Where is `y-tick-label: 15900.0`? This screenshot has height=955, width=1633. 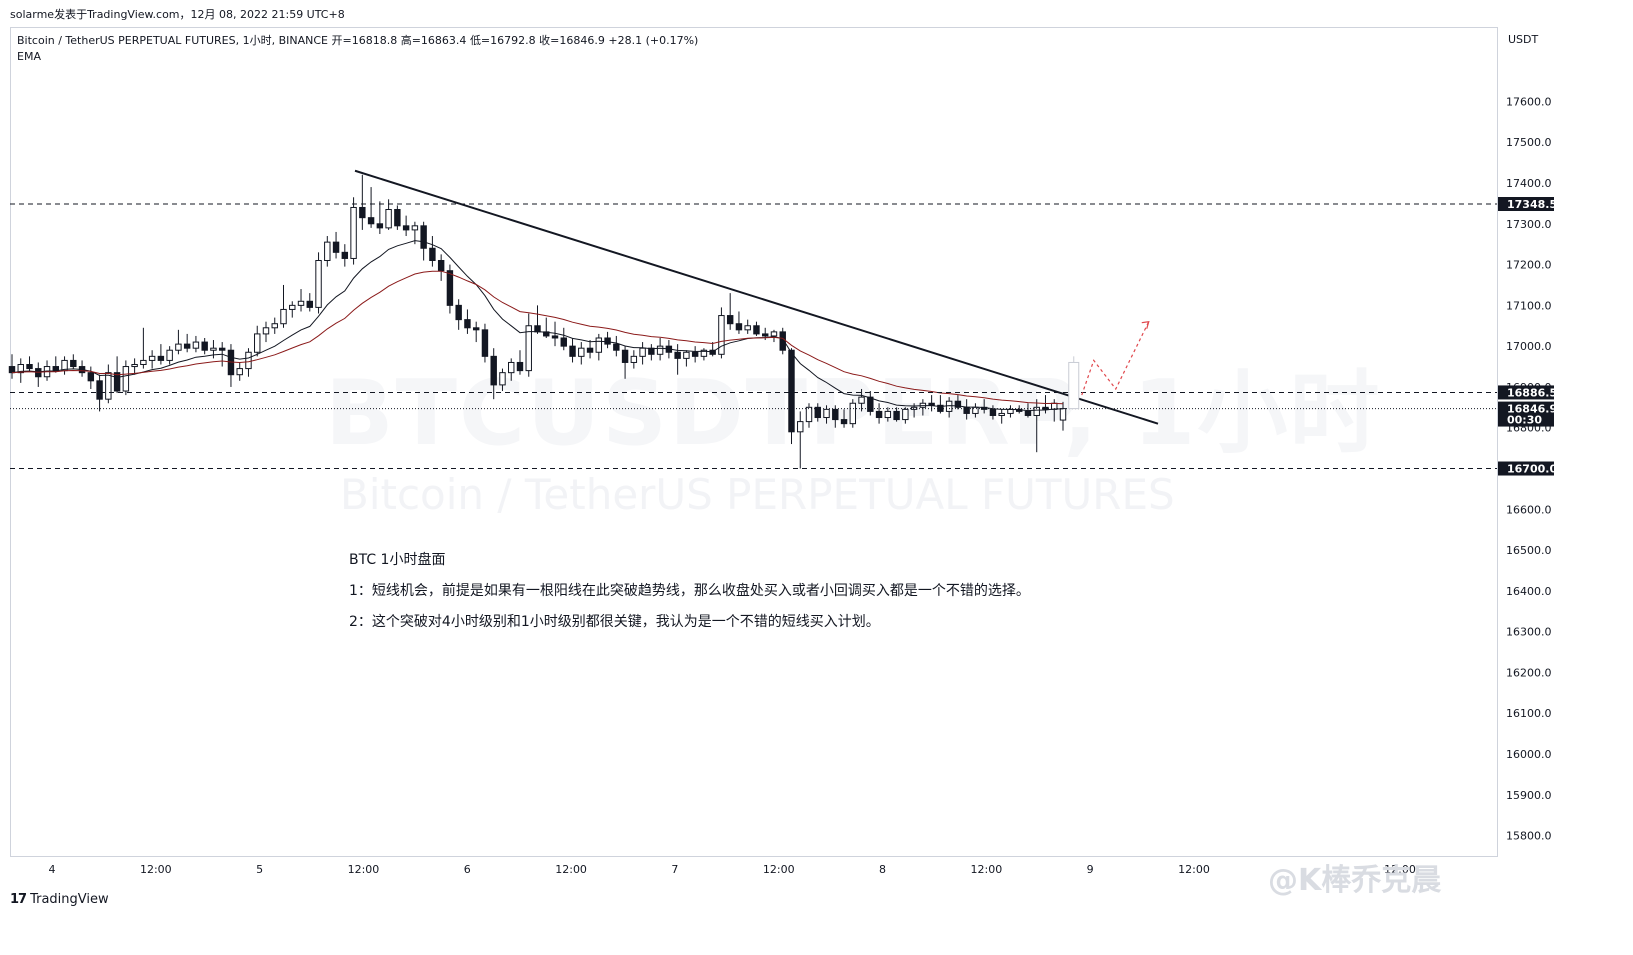 y-tick-label: 15900.0 is located at coordinates (1529, 795).